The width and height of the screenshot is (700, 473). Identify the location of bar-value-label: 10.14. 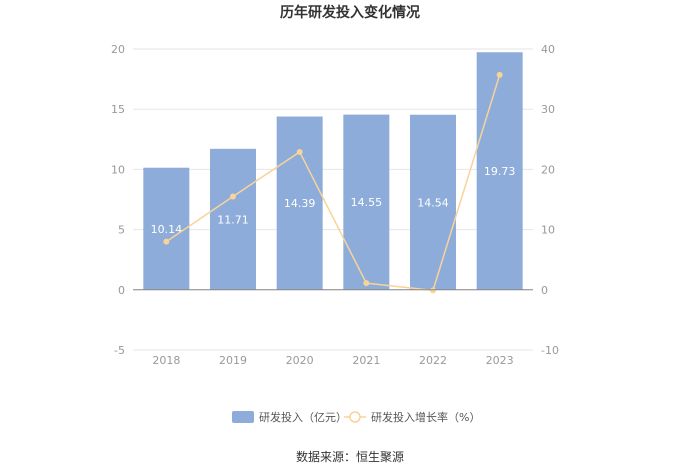
(167, 229).